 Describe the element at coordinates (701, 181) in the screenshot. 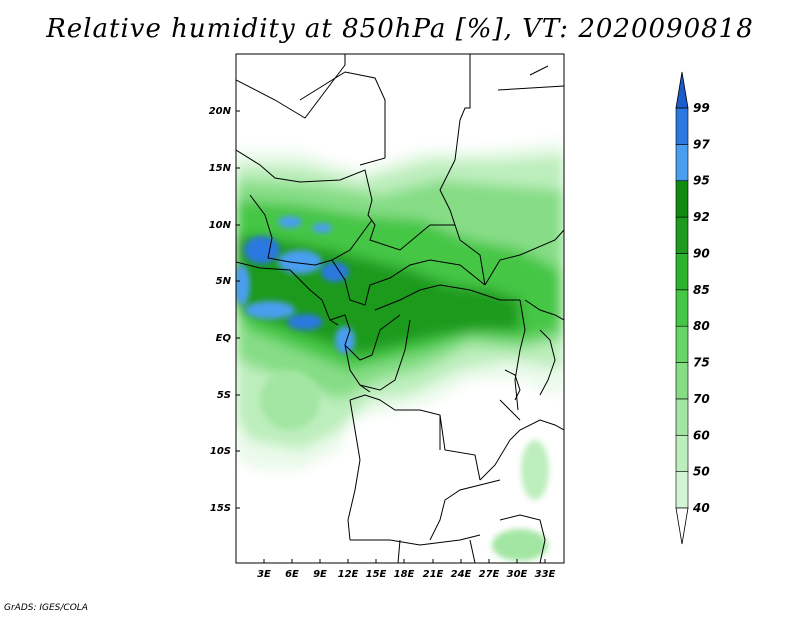

I see `colorbar-label: 95` at that location.